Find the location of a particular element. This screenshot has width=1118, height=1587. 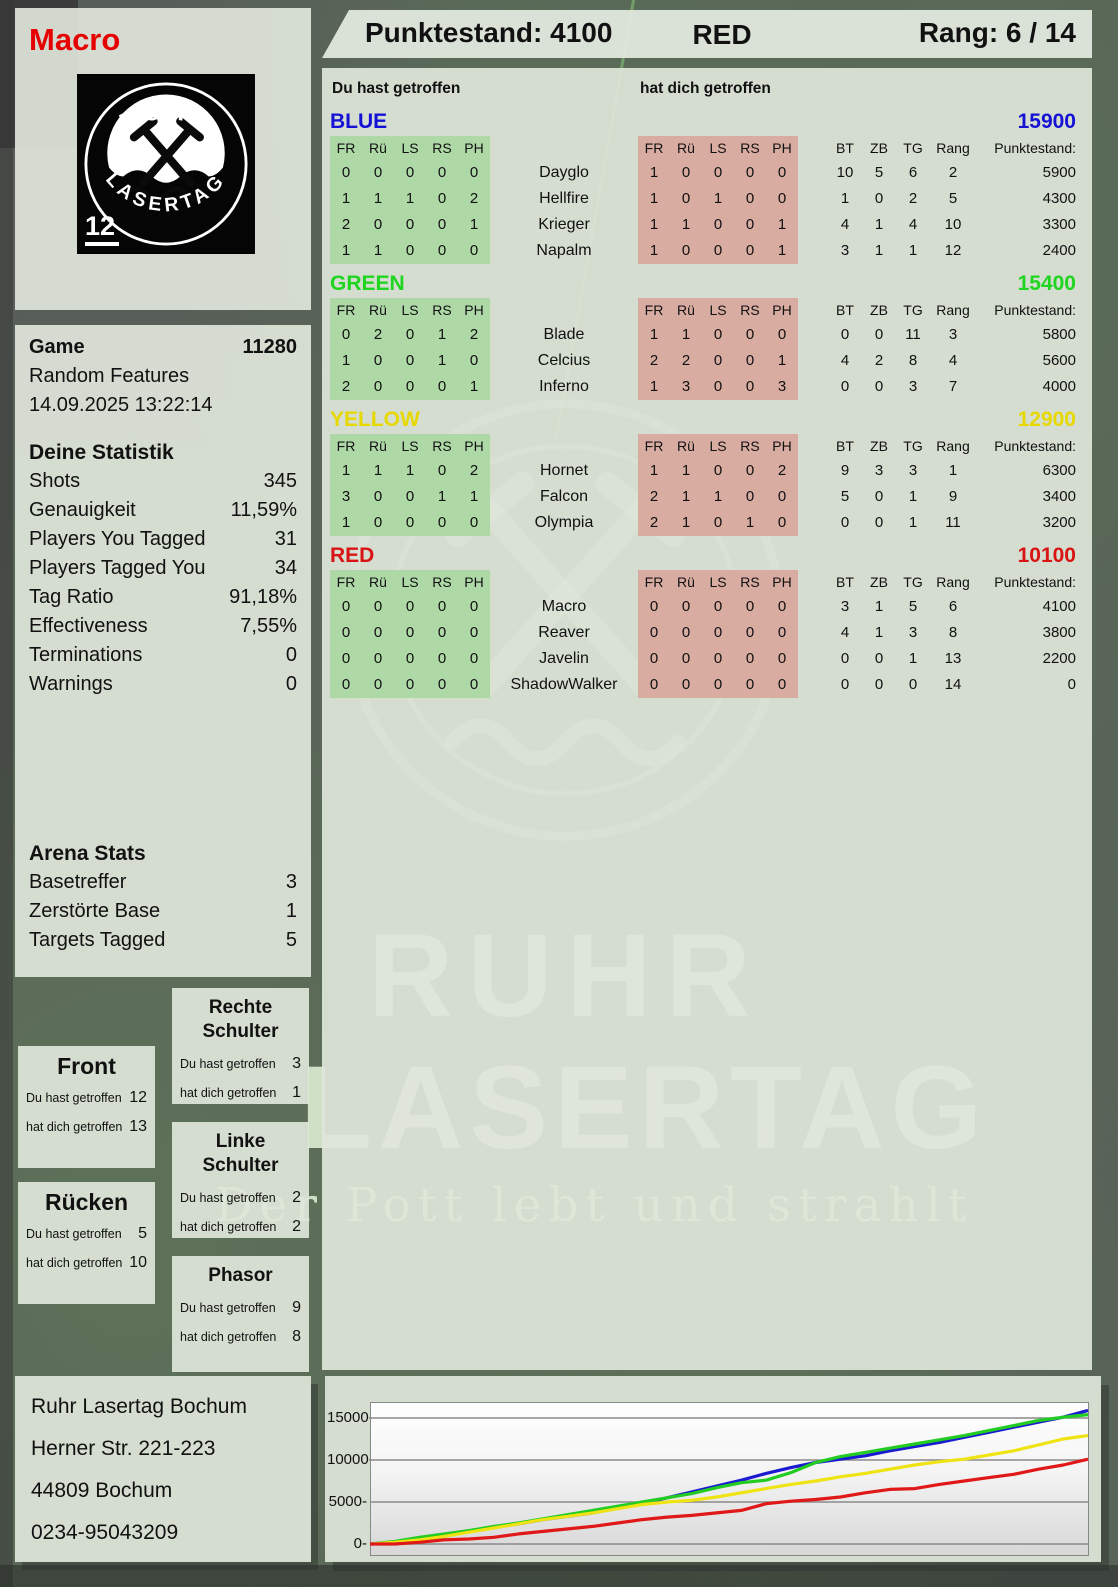

you-hit-value: 3 is located at coordinates (296, 1063).